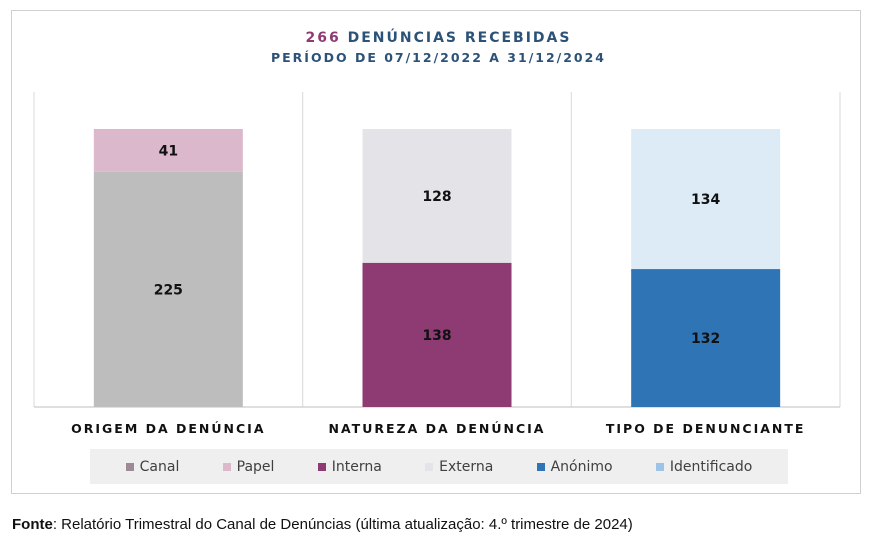 The image size is (877, 559). Describe the element at coordinates (459, 38) in the screenshot. I see `title-text: DENÚNCIAS RECEBIDAS` at that location.